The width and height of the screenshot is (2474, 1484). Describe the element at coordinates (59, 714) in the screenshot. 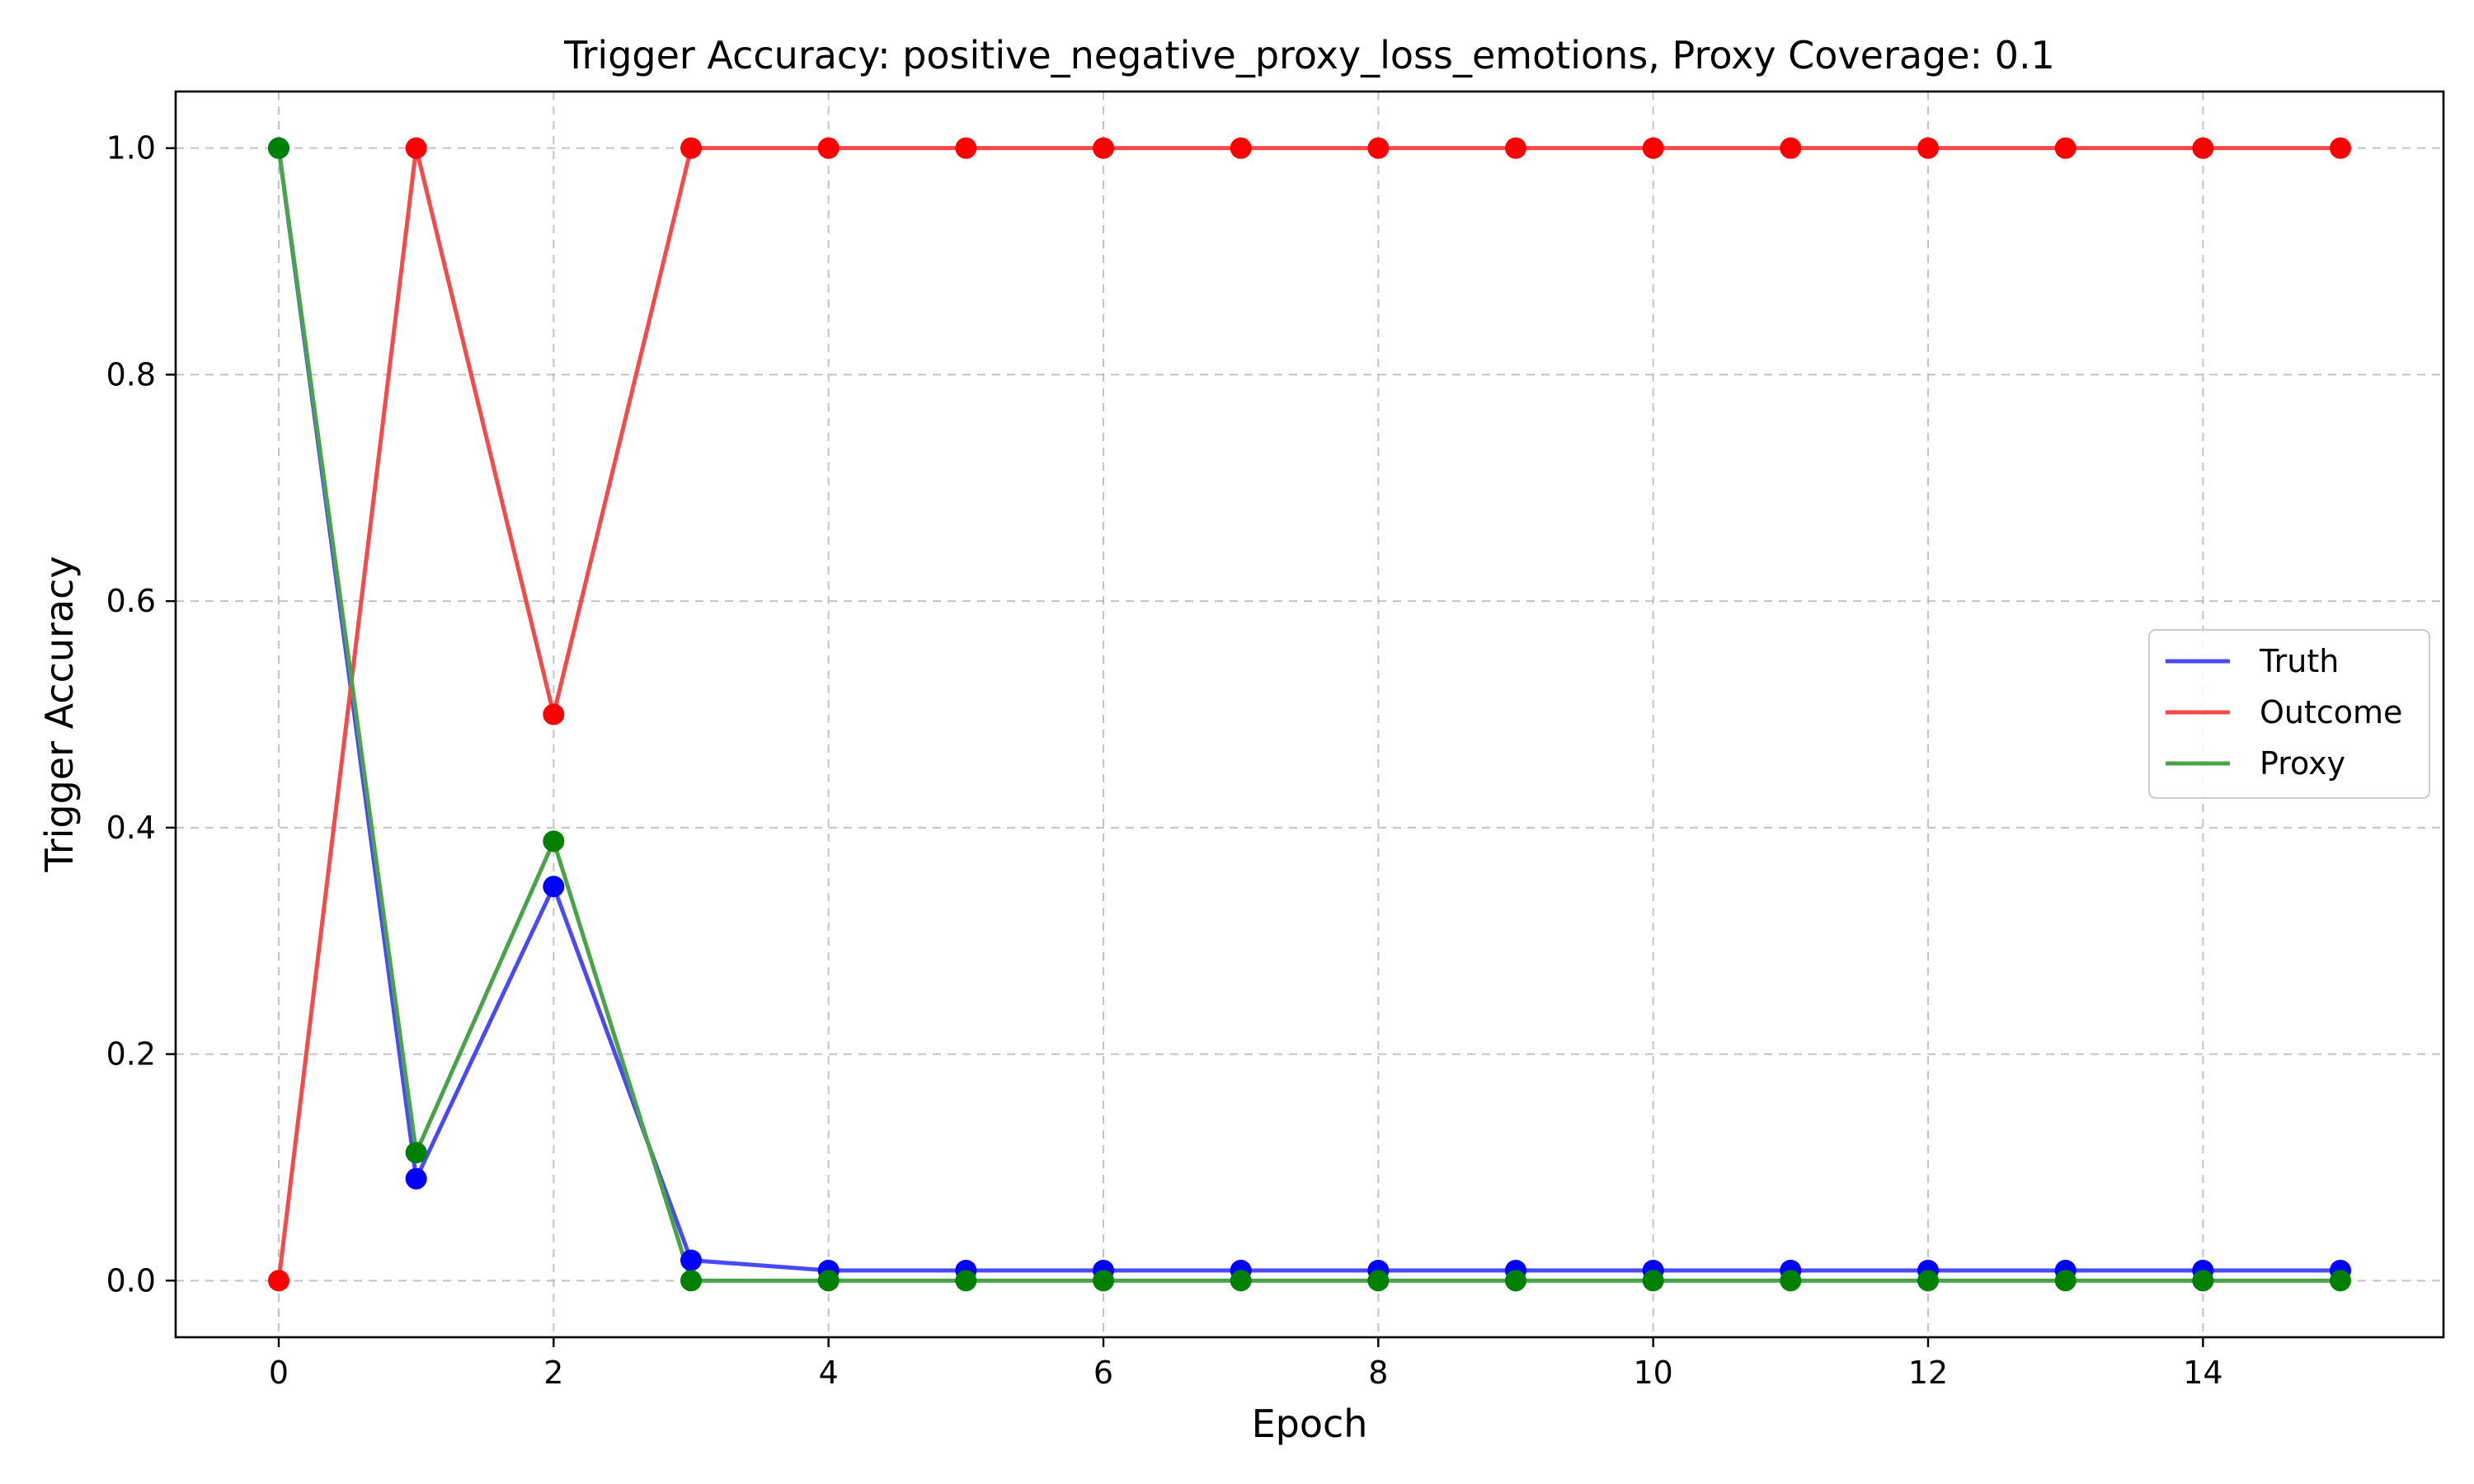

I see `y-axis-title: Trigger Accuracy` at that location.